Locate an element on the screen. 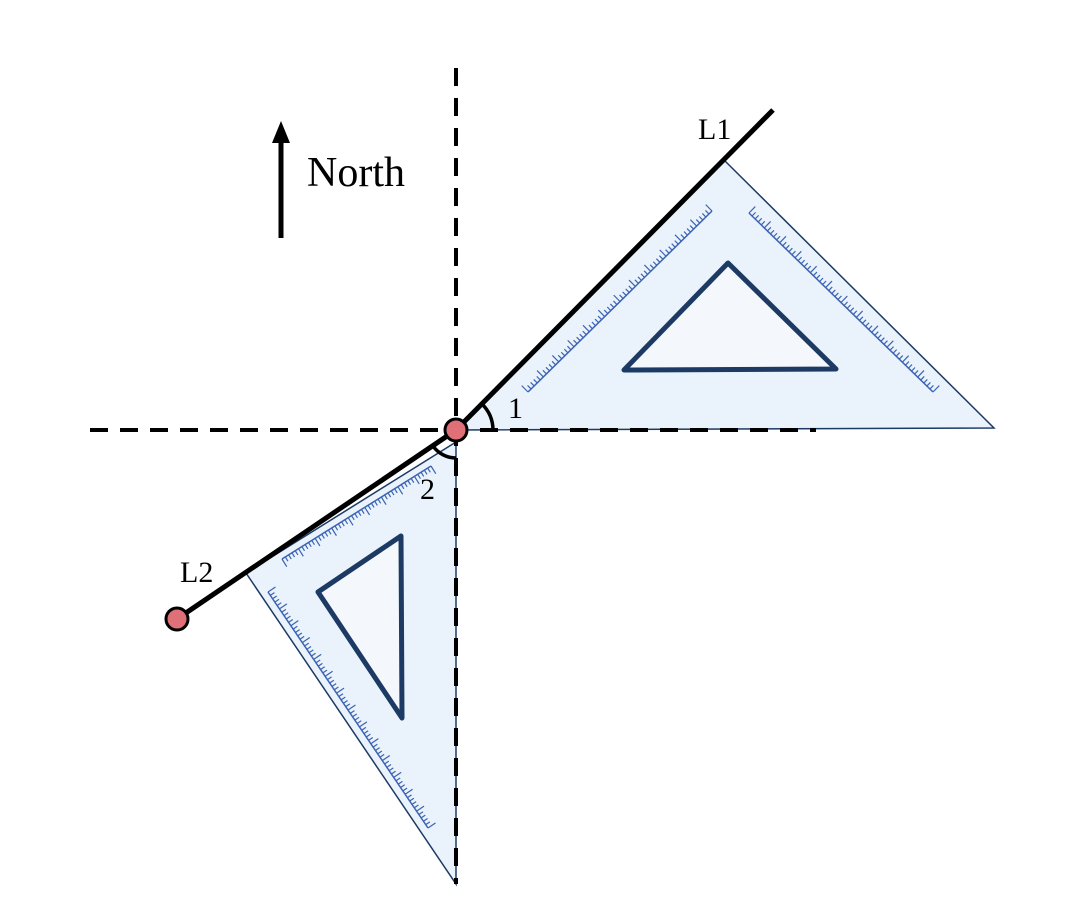  set-square-2-inner is located at coordinates (360, 627).